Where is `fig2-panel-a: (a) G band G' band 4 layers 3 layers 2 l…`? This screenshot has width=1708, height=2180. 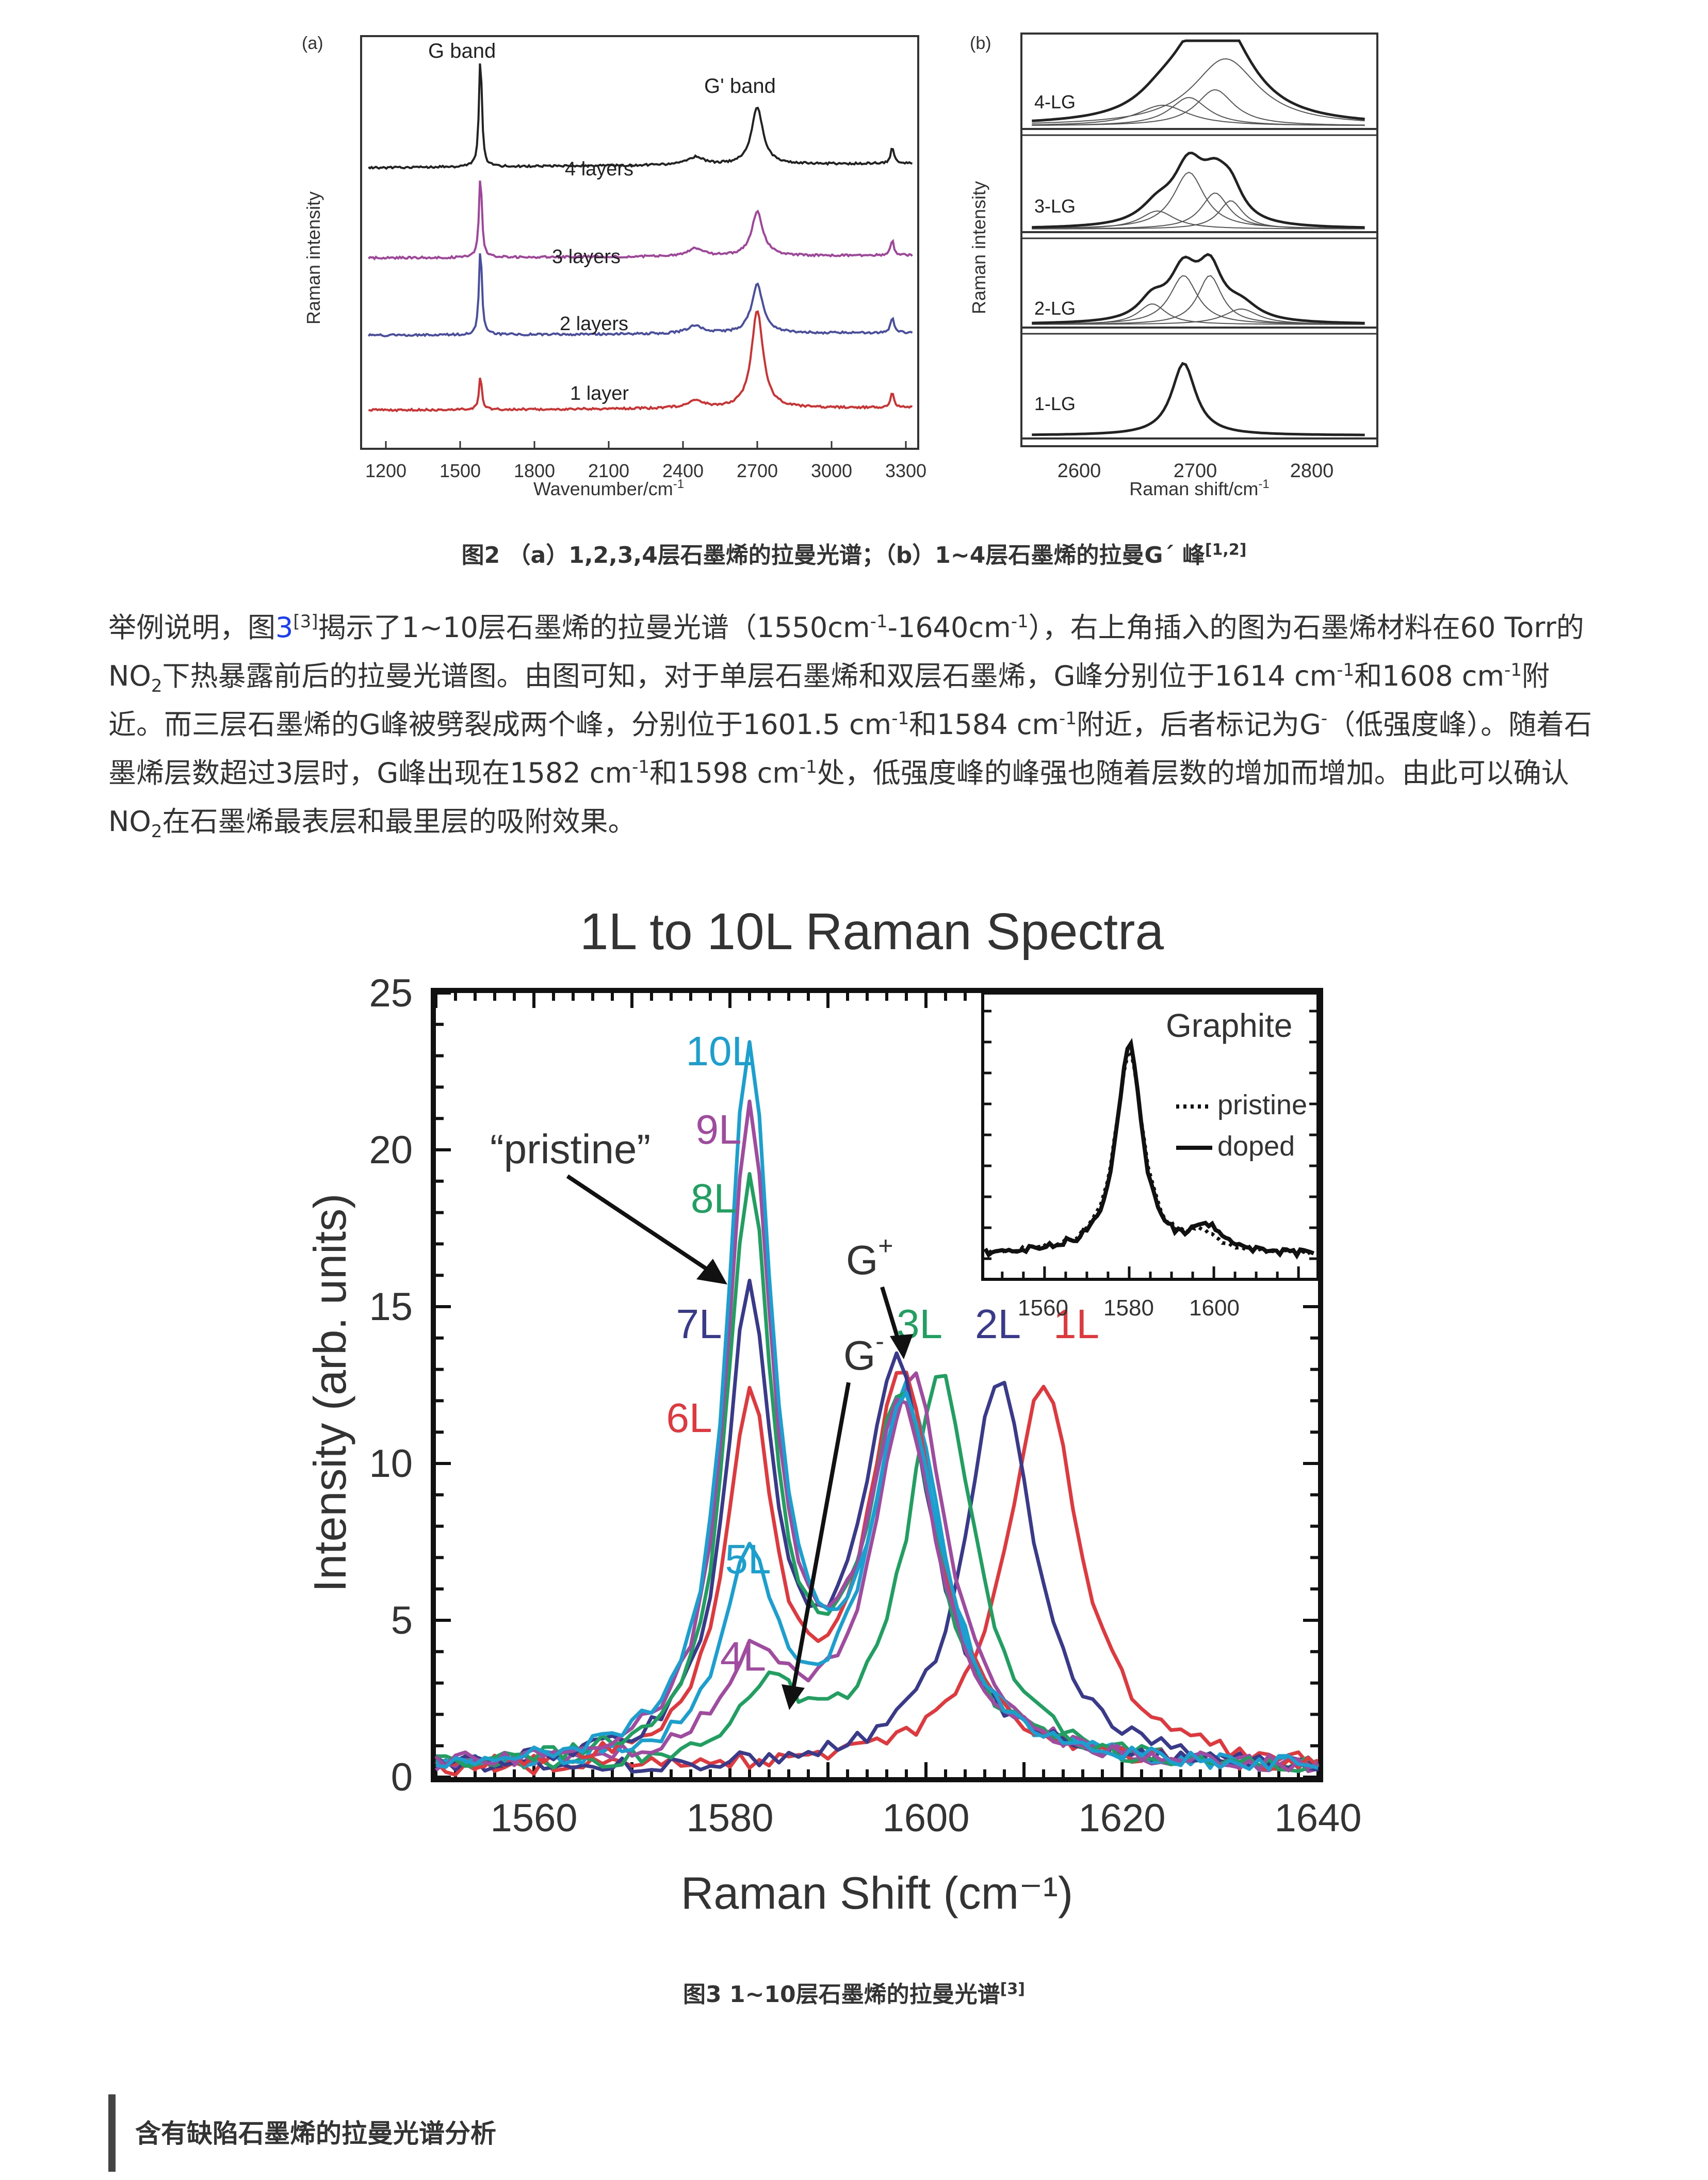
fig2-panel-a: (a) G band G' band 4 layers 3 layers 2 l… is located at coordinates (614, 266).